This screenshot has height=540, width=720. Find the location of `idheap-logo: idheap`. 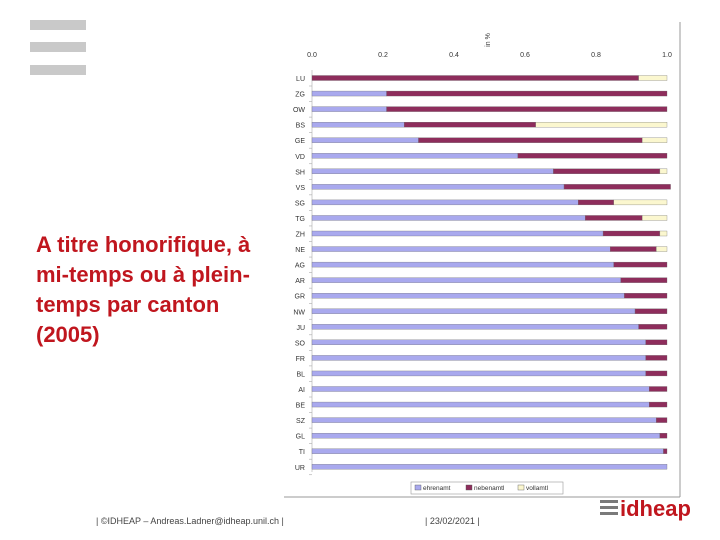

idheap-logo: idheap is located at coordinates (645, 508).